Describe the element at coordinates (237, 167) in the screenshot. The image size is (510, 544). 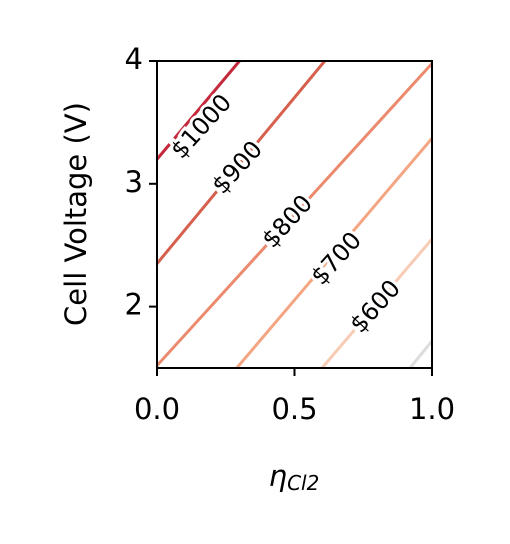
I see `contour-label: $900` at that location.